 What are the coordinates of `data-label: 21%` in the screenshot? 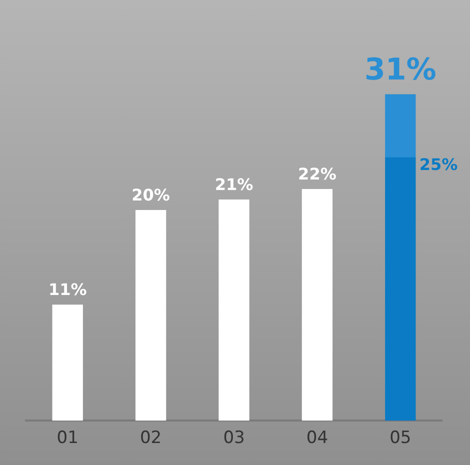 It's located at (234, 184).